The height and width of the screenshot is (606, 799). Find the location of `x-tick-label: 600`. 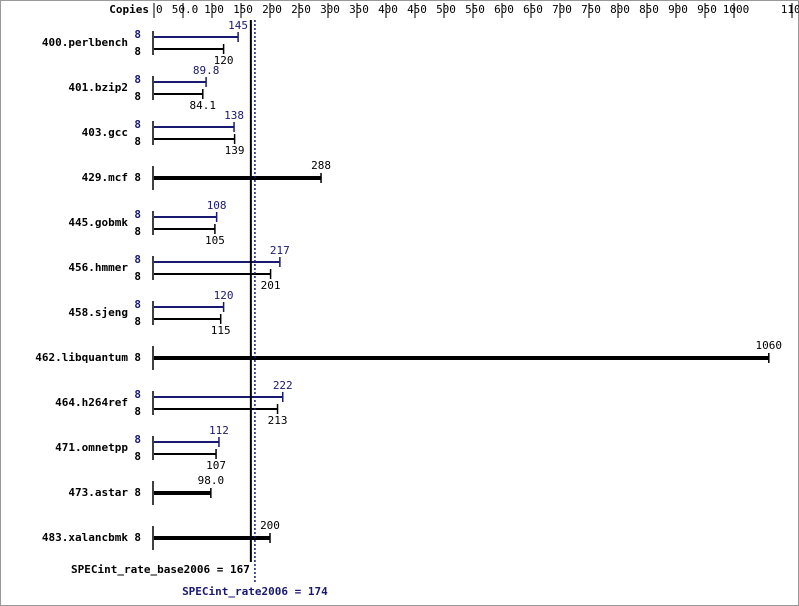

x-tick-label: 600 is located at coordinates (504, 9).